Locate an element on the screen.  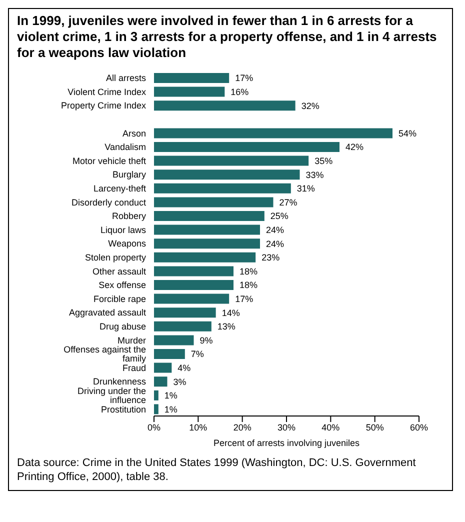
y-tick-label: Motor vehicle theft is located at coordinates (109, 161).